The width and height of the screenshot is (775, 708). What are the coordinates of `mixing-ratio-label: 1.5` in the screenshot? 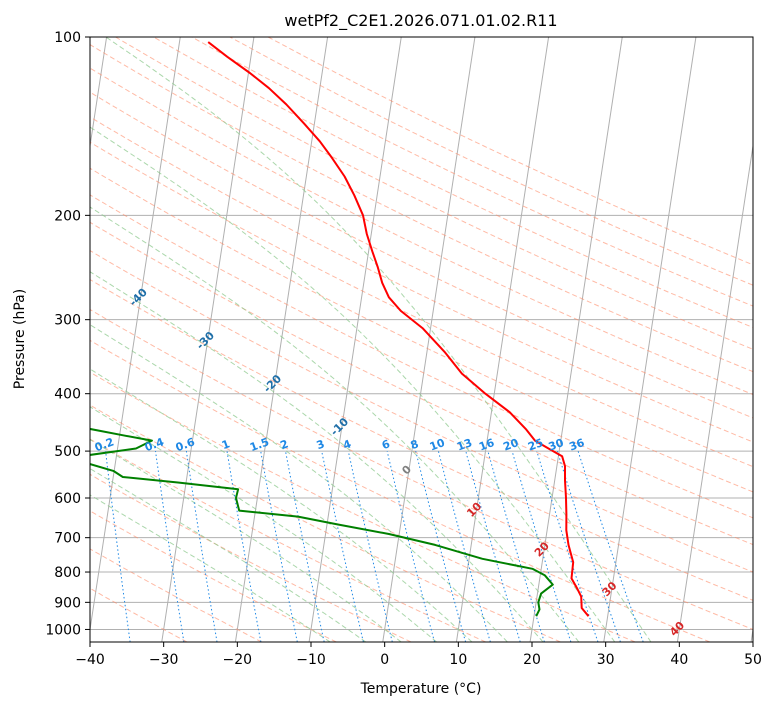 It's located at (259, 444).